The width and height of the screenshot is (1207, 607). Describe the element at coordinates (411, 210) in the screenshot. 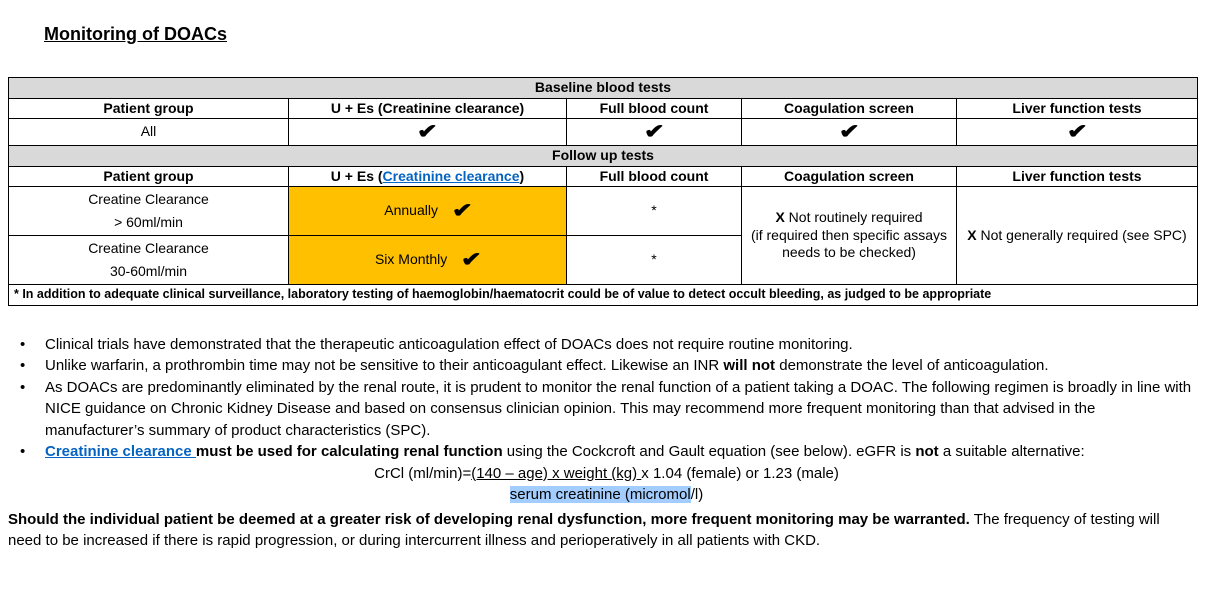

I see `frequency-label: Annually` at that location.